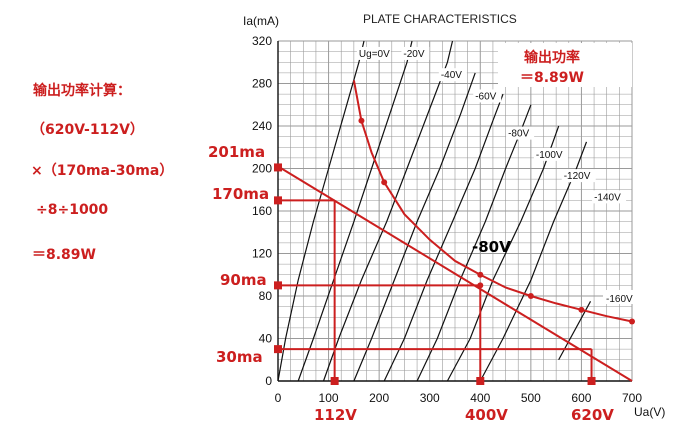  I want to click on x-tick-label: 500, so click(531, 398).